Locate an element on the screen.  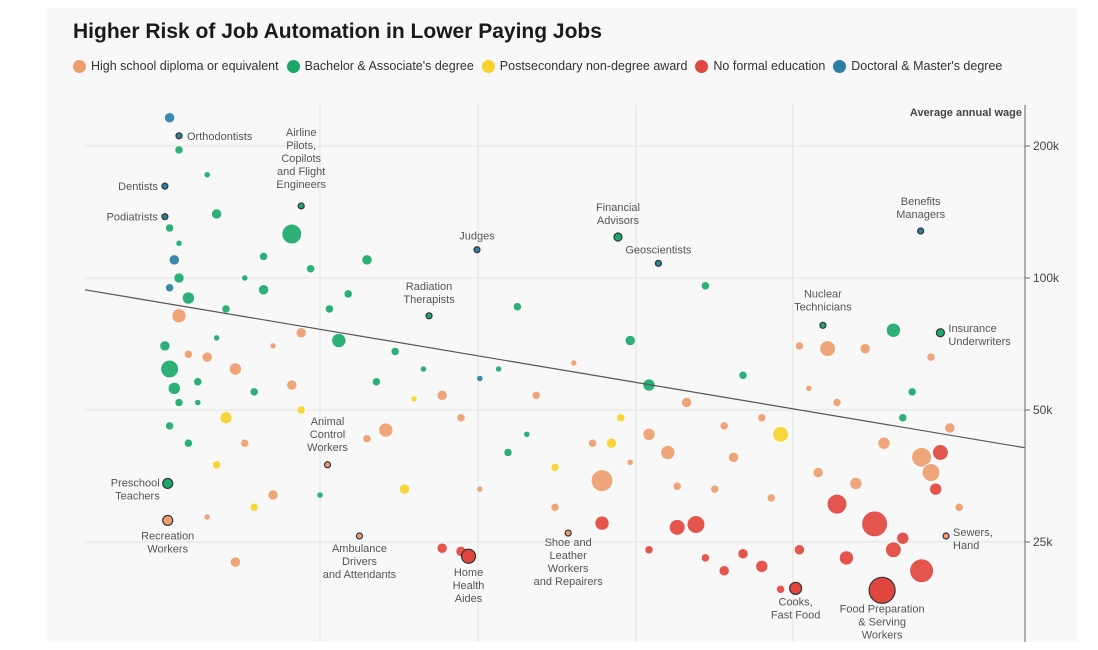
legend-swatch-bachelor is located at coordinates (293, 66).